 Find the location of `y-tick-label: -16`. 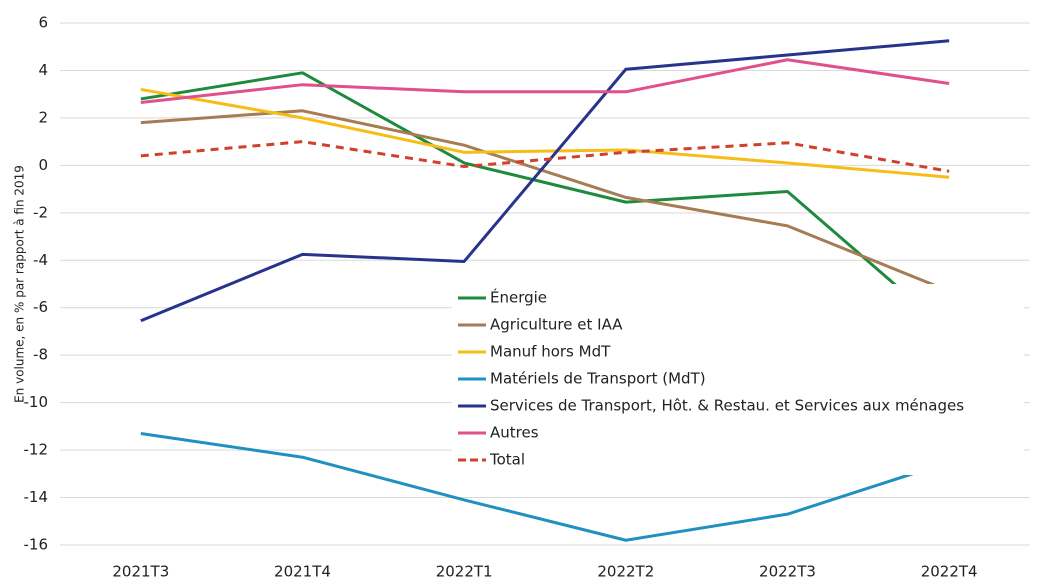

y-tick-label: -16 is located at coordinates (36, 545).